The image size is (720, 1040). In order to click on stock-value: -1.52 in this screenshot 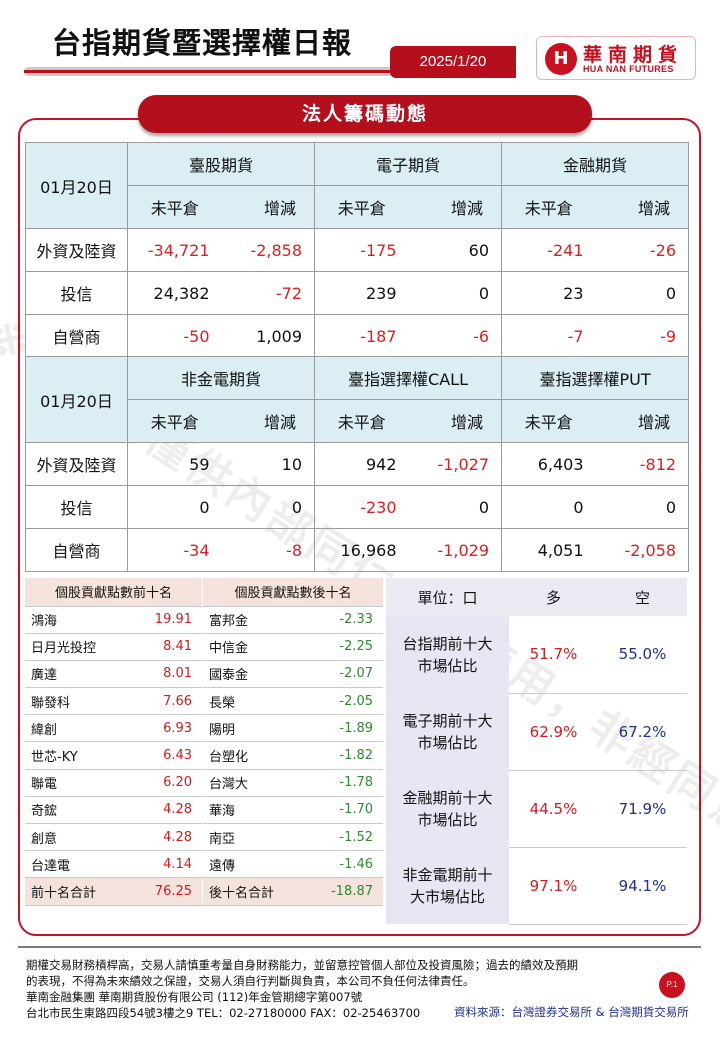, I will do `click(345, 837)`.